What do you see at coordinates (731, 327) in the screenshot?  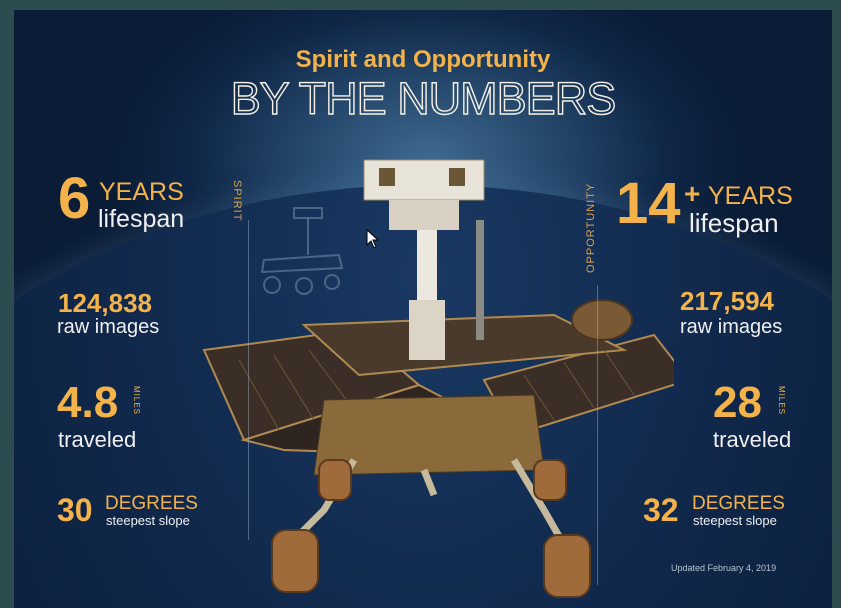 I see `opportunity-images-caption: raw images` at bounding box center [731, 327].